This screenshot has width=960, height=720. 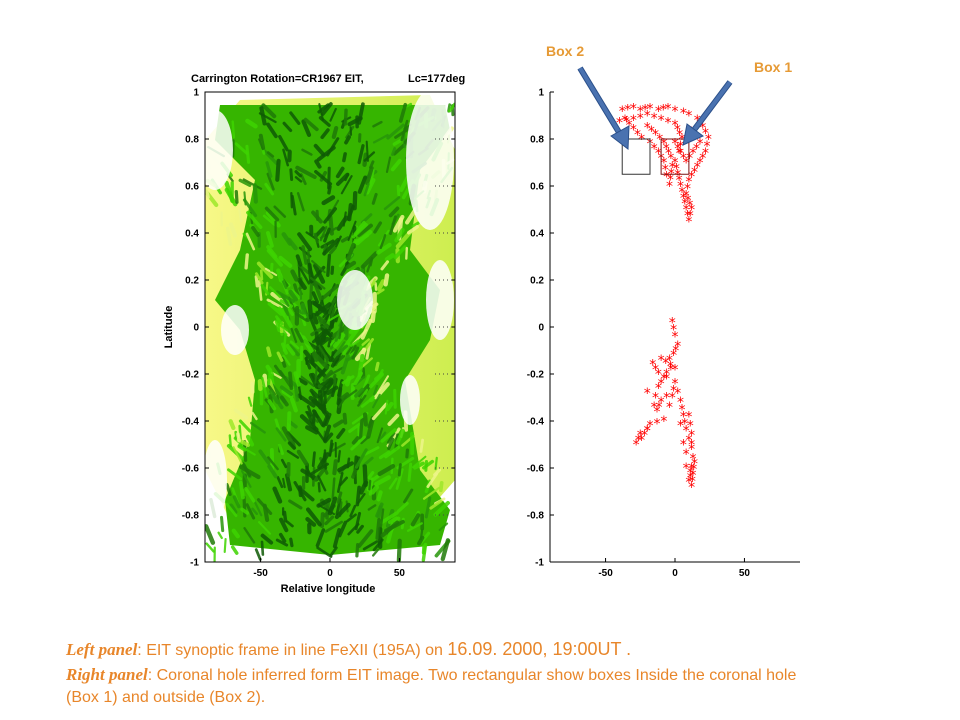 I want to click on caption-date: 16.09. 2000, 19:00UT ., so click(x=539, y=649).